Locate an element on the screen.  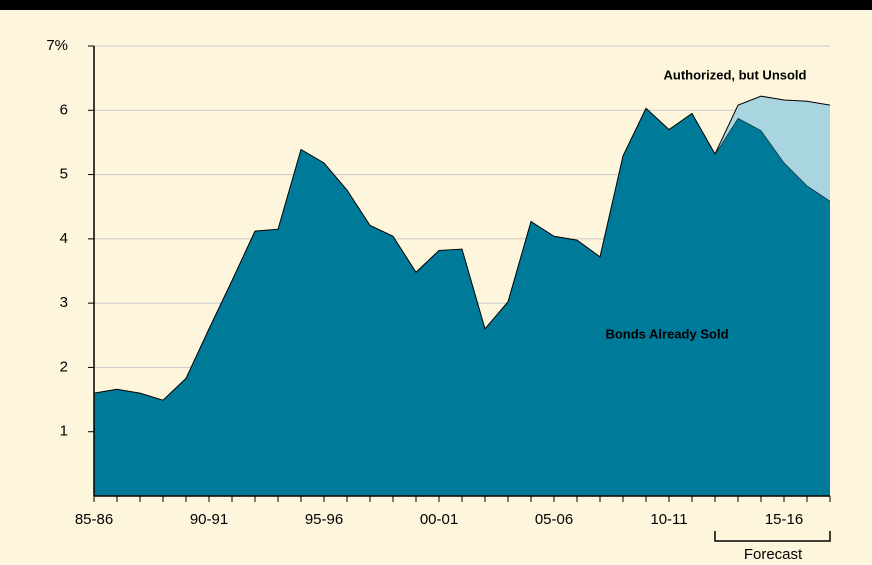
x-tick-label: 95-96 is located at coordinates (324, 519).